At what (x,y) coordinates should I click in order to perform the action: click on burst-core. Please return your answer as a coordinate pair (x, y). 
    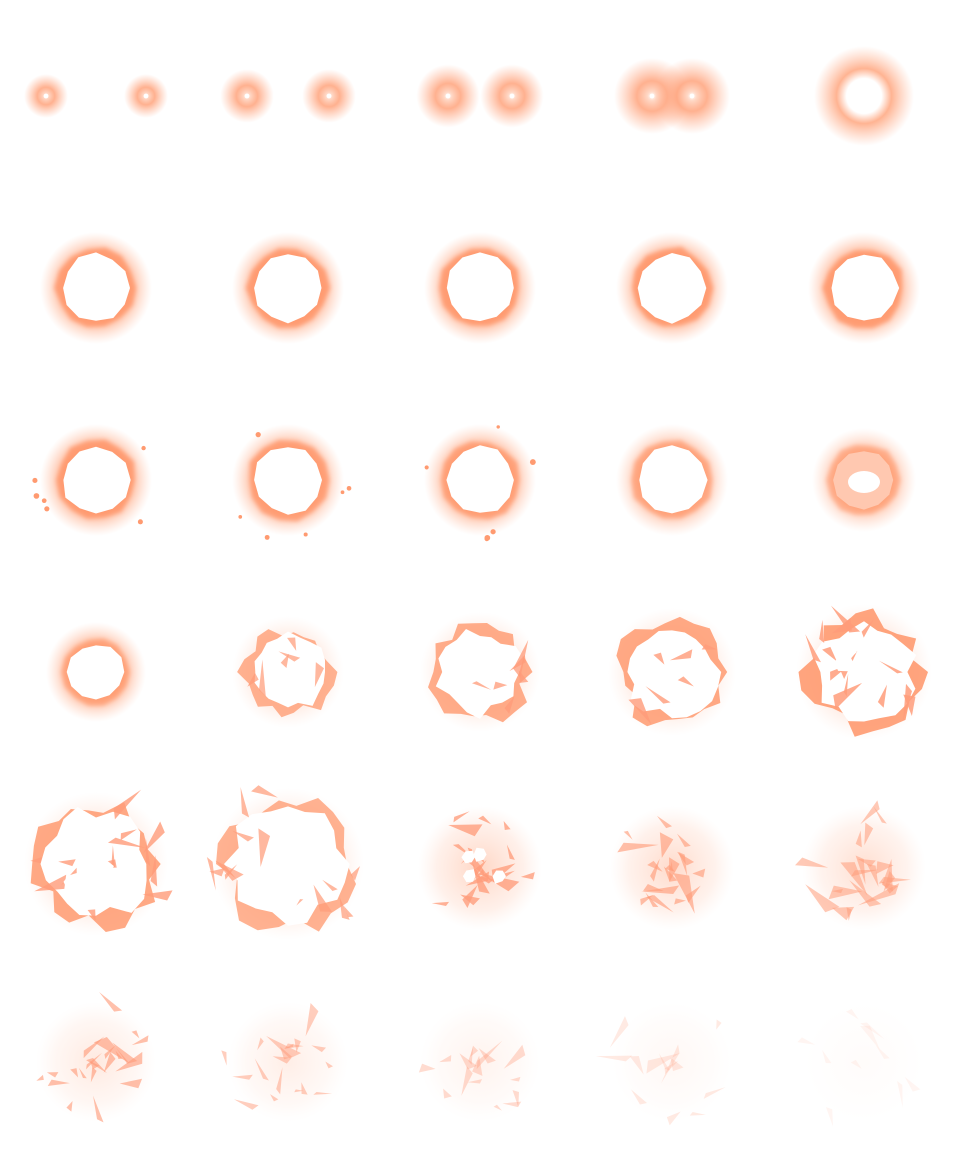
    Looking at the image, I should click on (479, 674).